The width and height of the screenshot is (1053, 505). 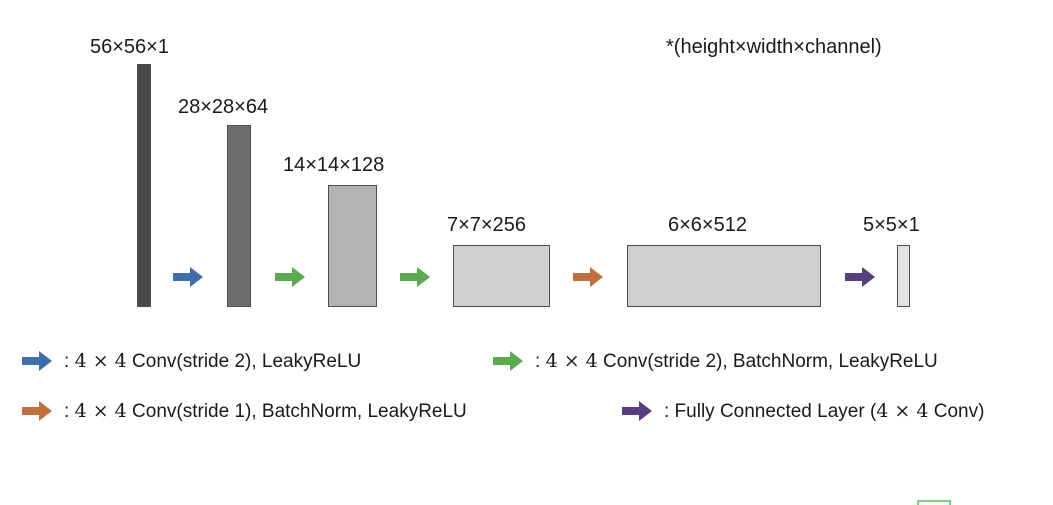 I want to click on layer-block-conv2, so click(x=352, y=246).